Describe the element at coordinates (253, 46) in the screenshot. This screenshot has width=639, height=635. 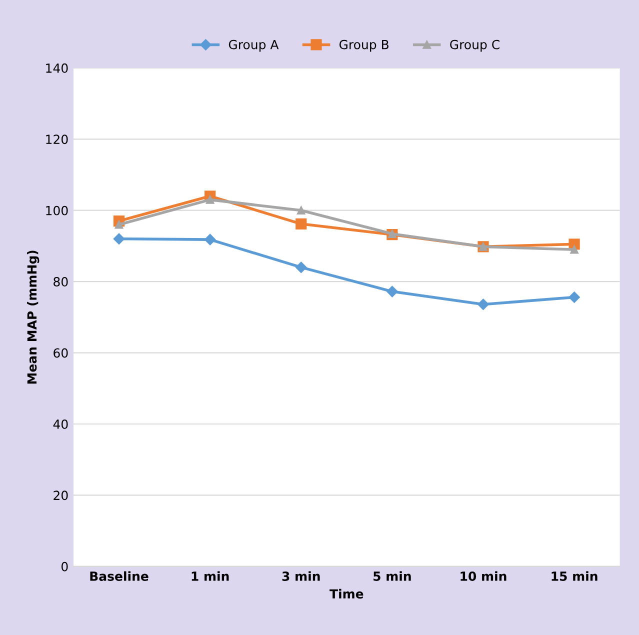
I see `legend-label: Group A` at that location.